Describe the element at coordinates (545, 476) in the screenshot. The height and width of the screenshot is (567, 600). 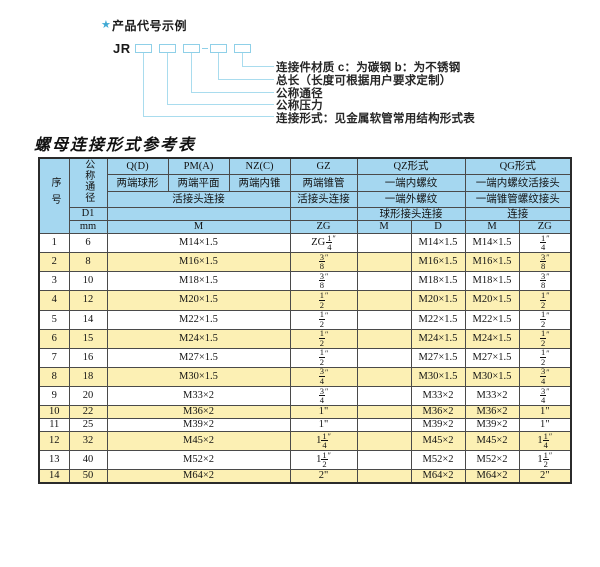
I see `cell-qg-zg: 2"` at that location.